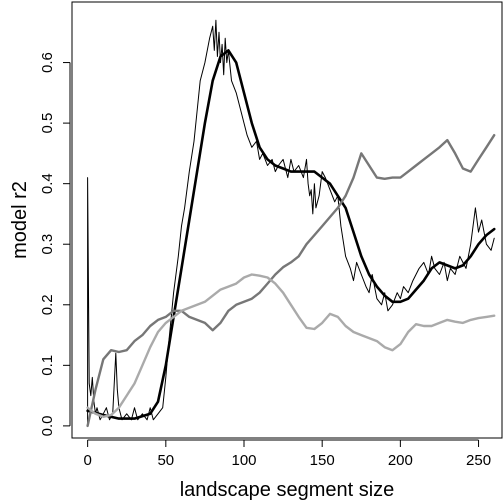 The image size is (504, 502). I want to click on y-axis: 0.0 0.1 0.2 0.3 0.4 0.5 0.6, so click(55, 244).